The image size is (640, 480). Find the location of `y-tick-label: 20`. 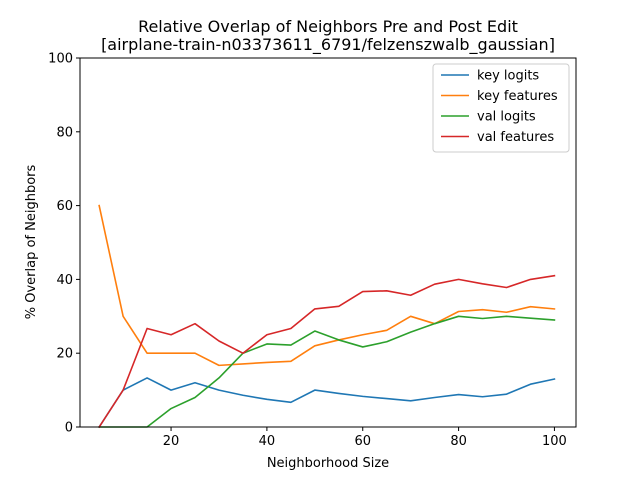

y-tick-label: 20 is located at coordinates (64, 354).